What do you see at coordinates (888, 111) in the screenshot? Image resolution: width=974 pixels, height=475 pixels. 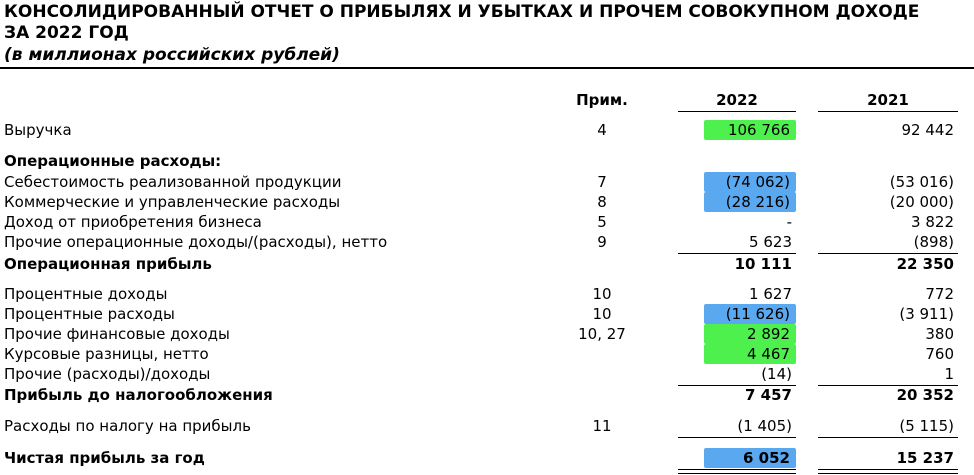 I see `column-header-2021-underline` at bounding box center [888, 111].